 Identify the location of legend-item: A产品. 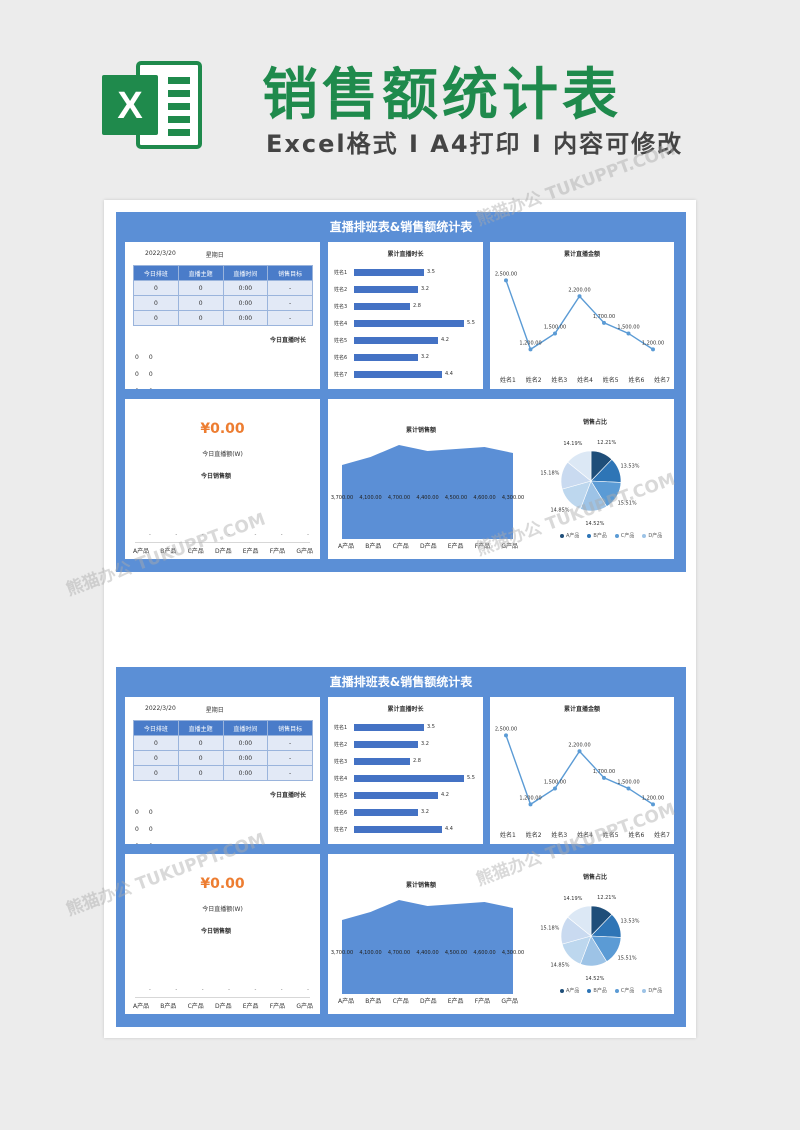
(569, 990).